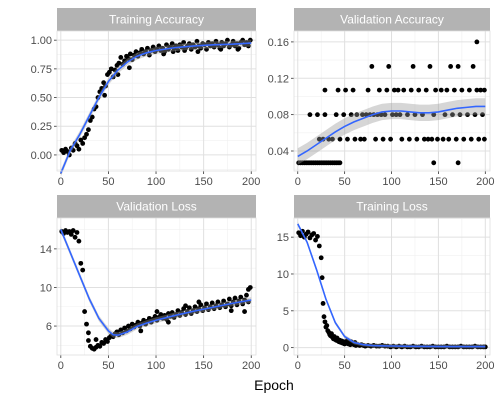 This screenshot has height=406, width=499. Describe the element at coordinates (286, 312) in the screenshot. I see `y-tick-label: 5` at that location.